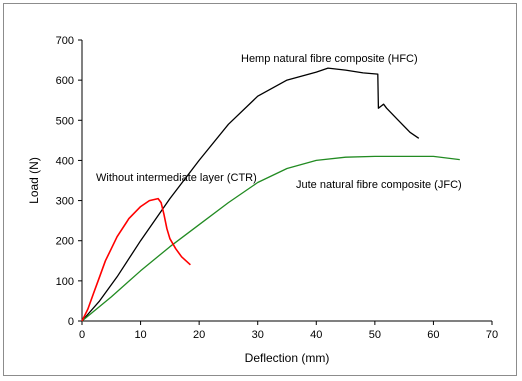 The width and height of the screenshot is (522, 381). Describe the element at coordinates (379, 185) in the screenshot. I see `annotation-jute: Jute natural fibre composite (JFC)` at that location.